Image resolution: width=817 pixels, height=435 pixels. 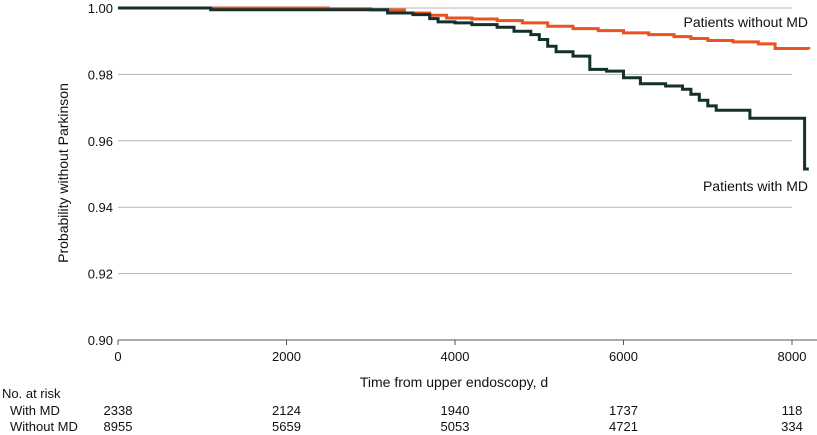 What do you see at coordinates (118, 426) in the screenshot?
I see `risk-value: 8955` at bounding box center [118, 426].